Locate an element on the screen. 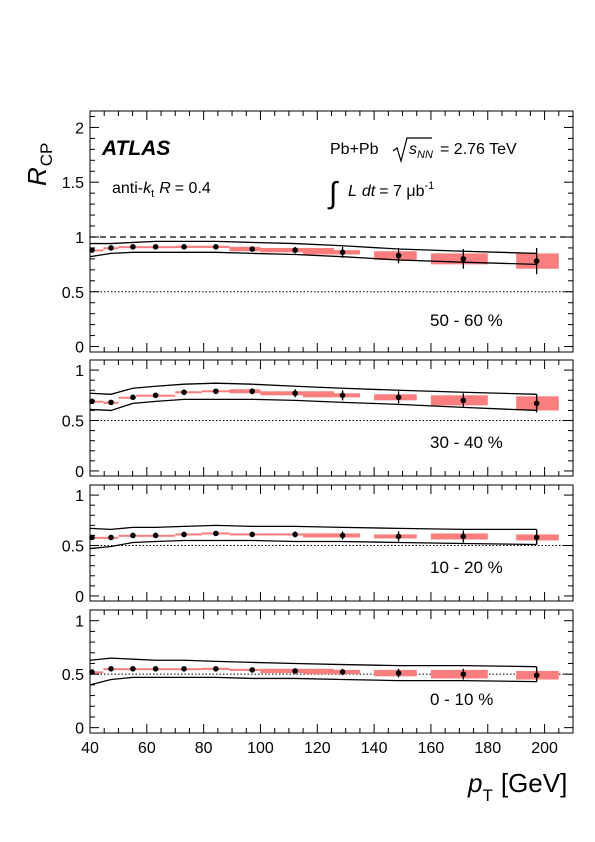  centrality-label: 10 - 20 % is located at coordinates (466, 567).